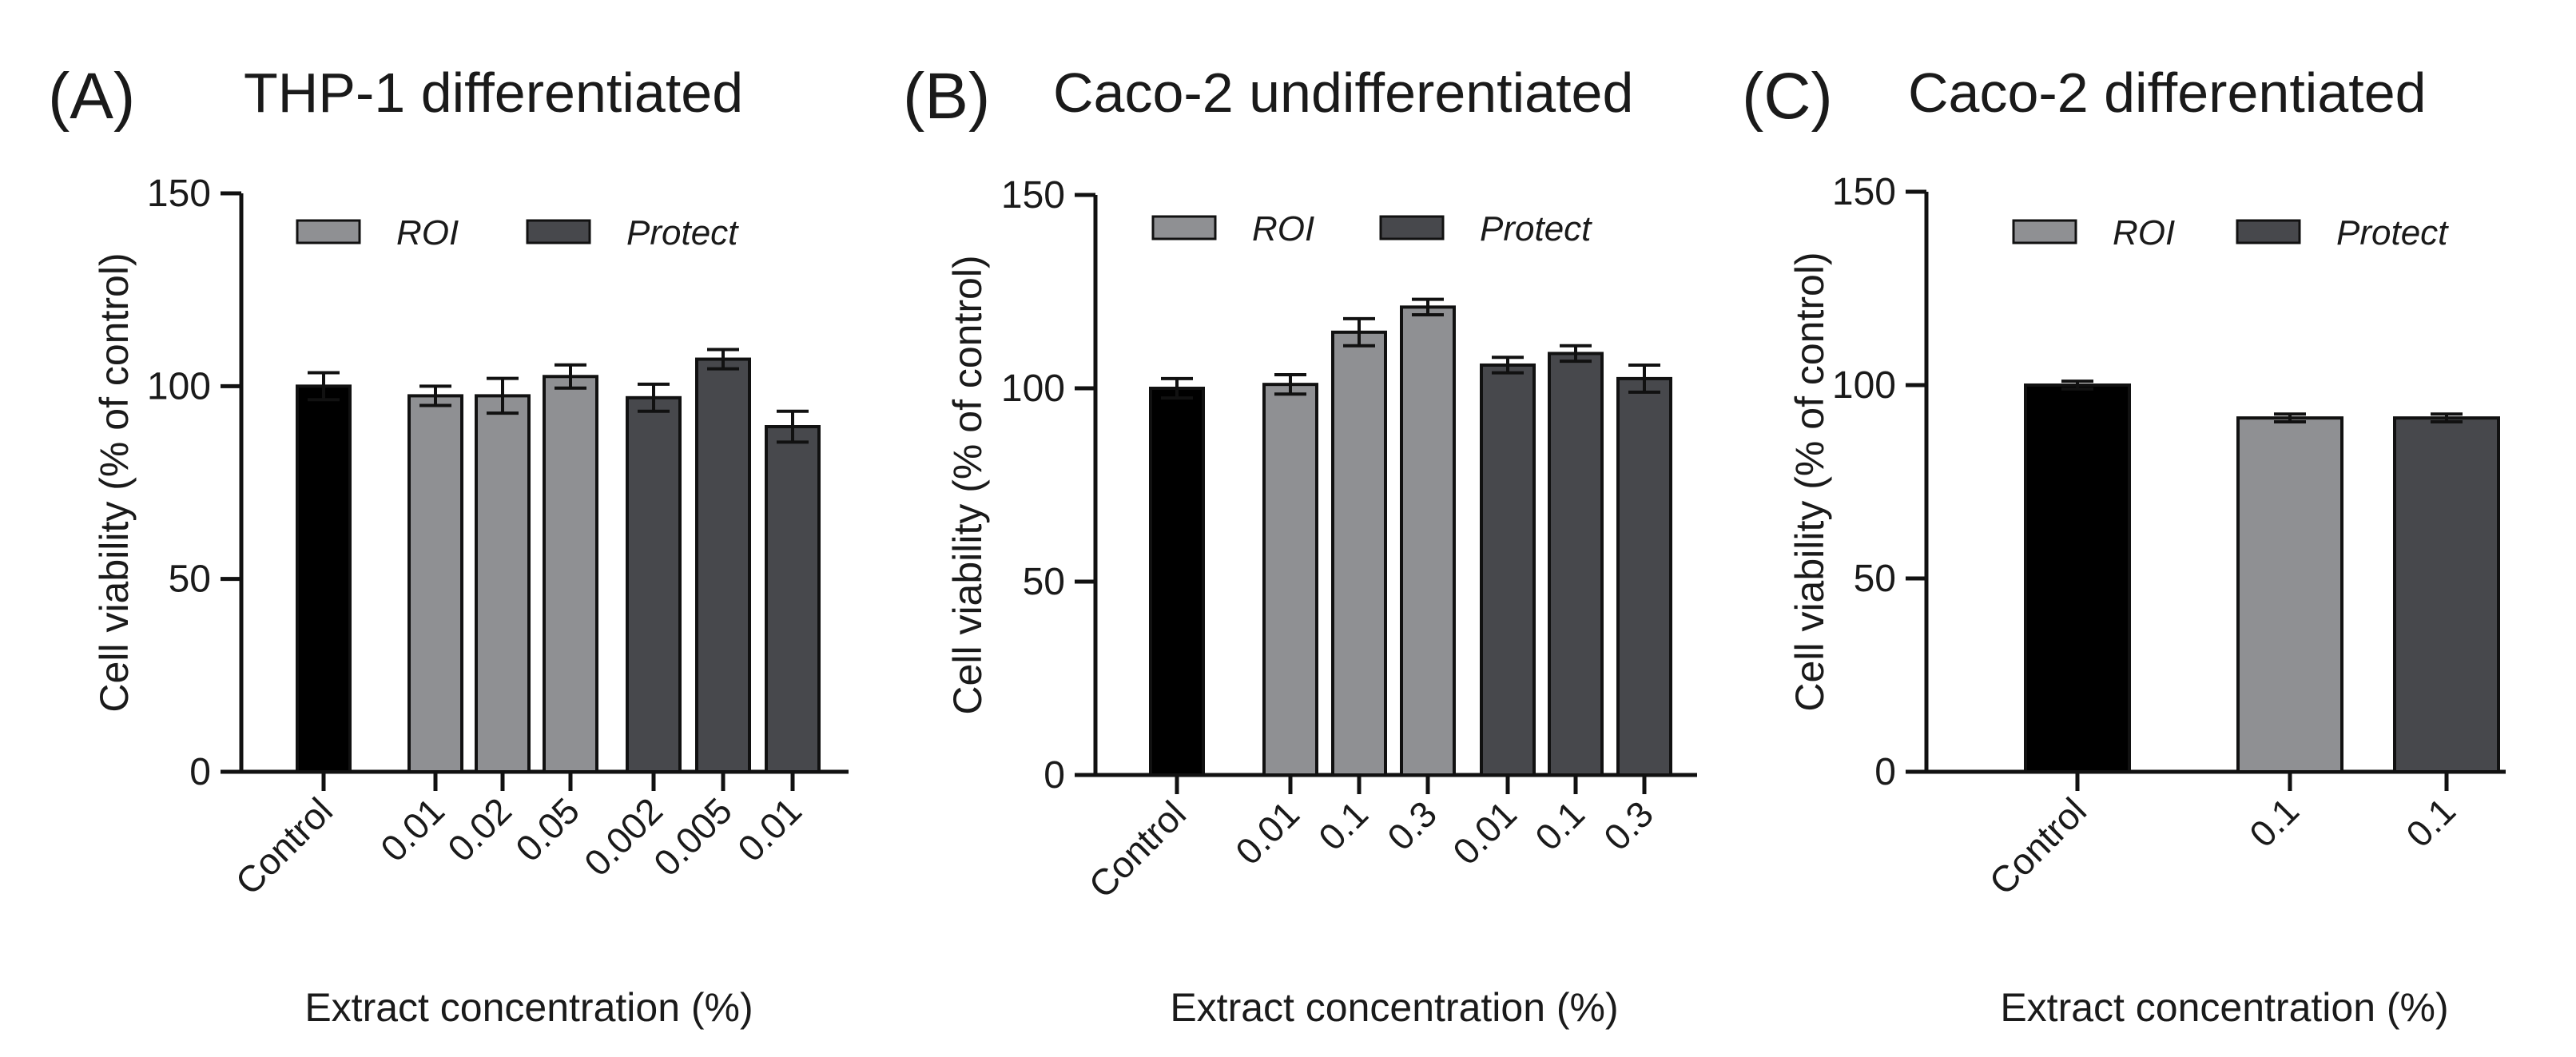 Image resolution: width=2576 pixels, height=1057 pixels. What do you see at coordinates (1787, 96) in the screenshot?
I see `panel-label: (C)` at bounding box center [1787, 96].